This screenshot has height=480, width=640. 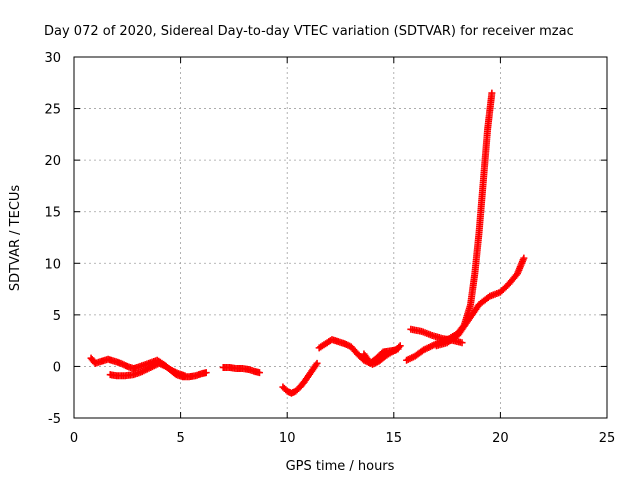 I want to click on y-axis-label: SDTVAR / TECUs, so click(x=15, y=238).